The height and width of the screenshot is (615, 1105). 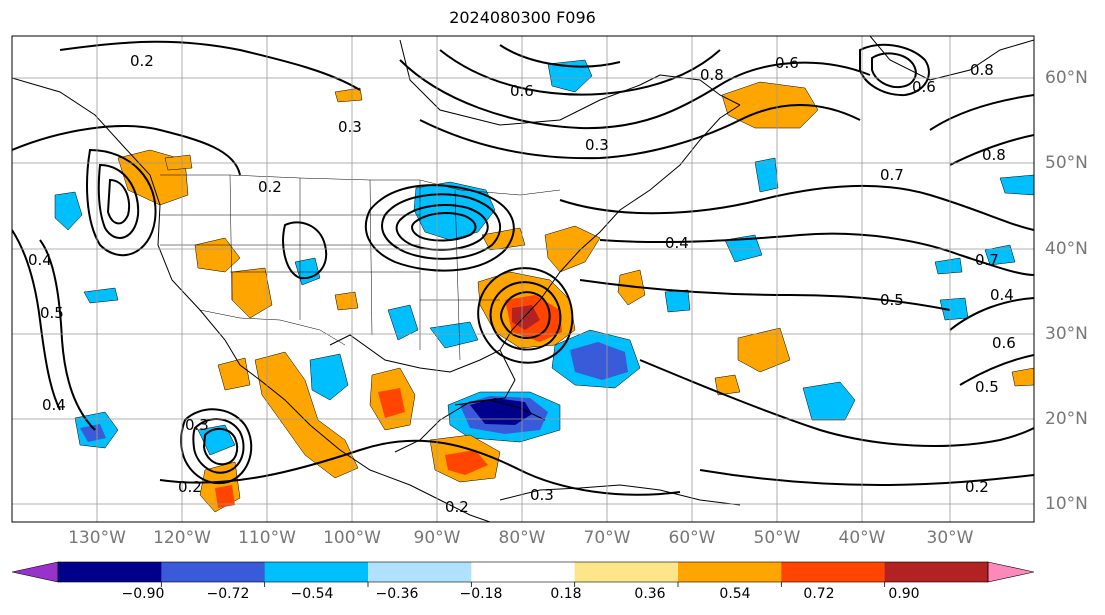 What do you see at coordinates (1066, 78) in the screenshot?
I see `lat-label: 60°N` at bounding box center [1066, 78].